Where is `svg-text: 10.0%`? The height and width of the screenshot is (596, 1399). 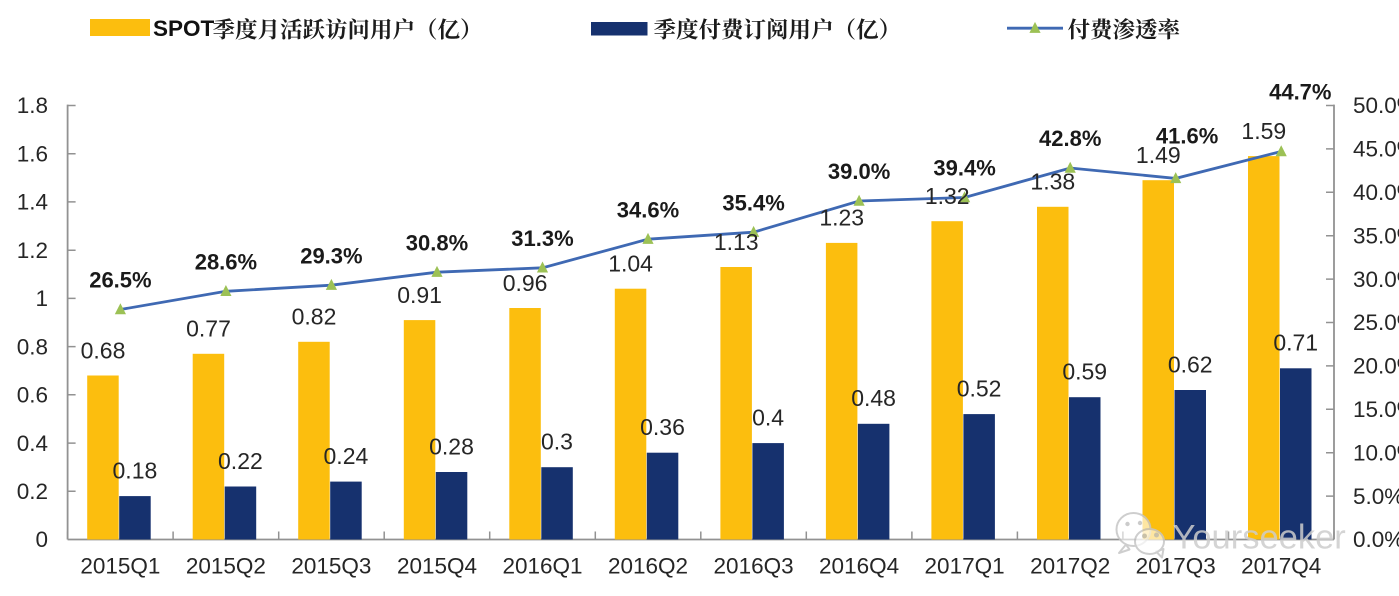 svg-text: 10.0% is located at coordinates (1376, 452).